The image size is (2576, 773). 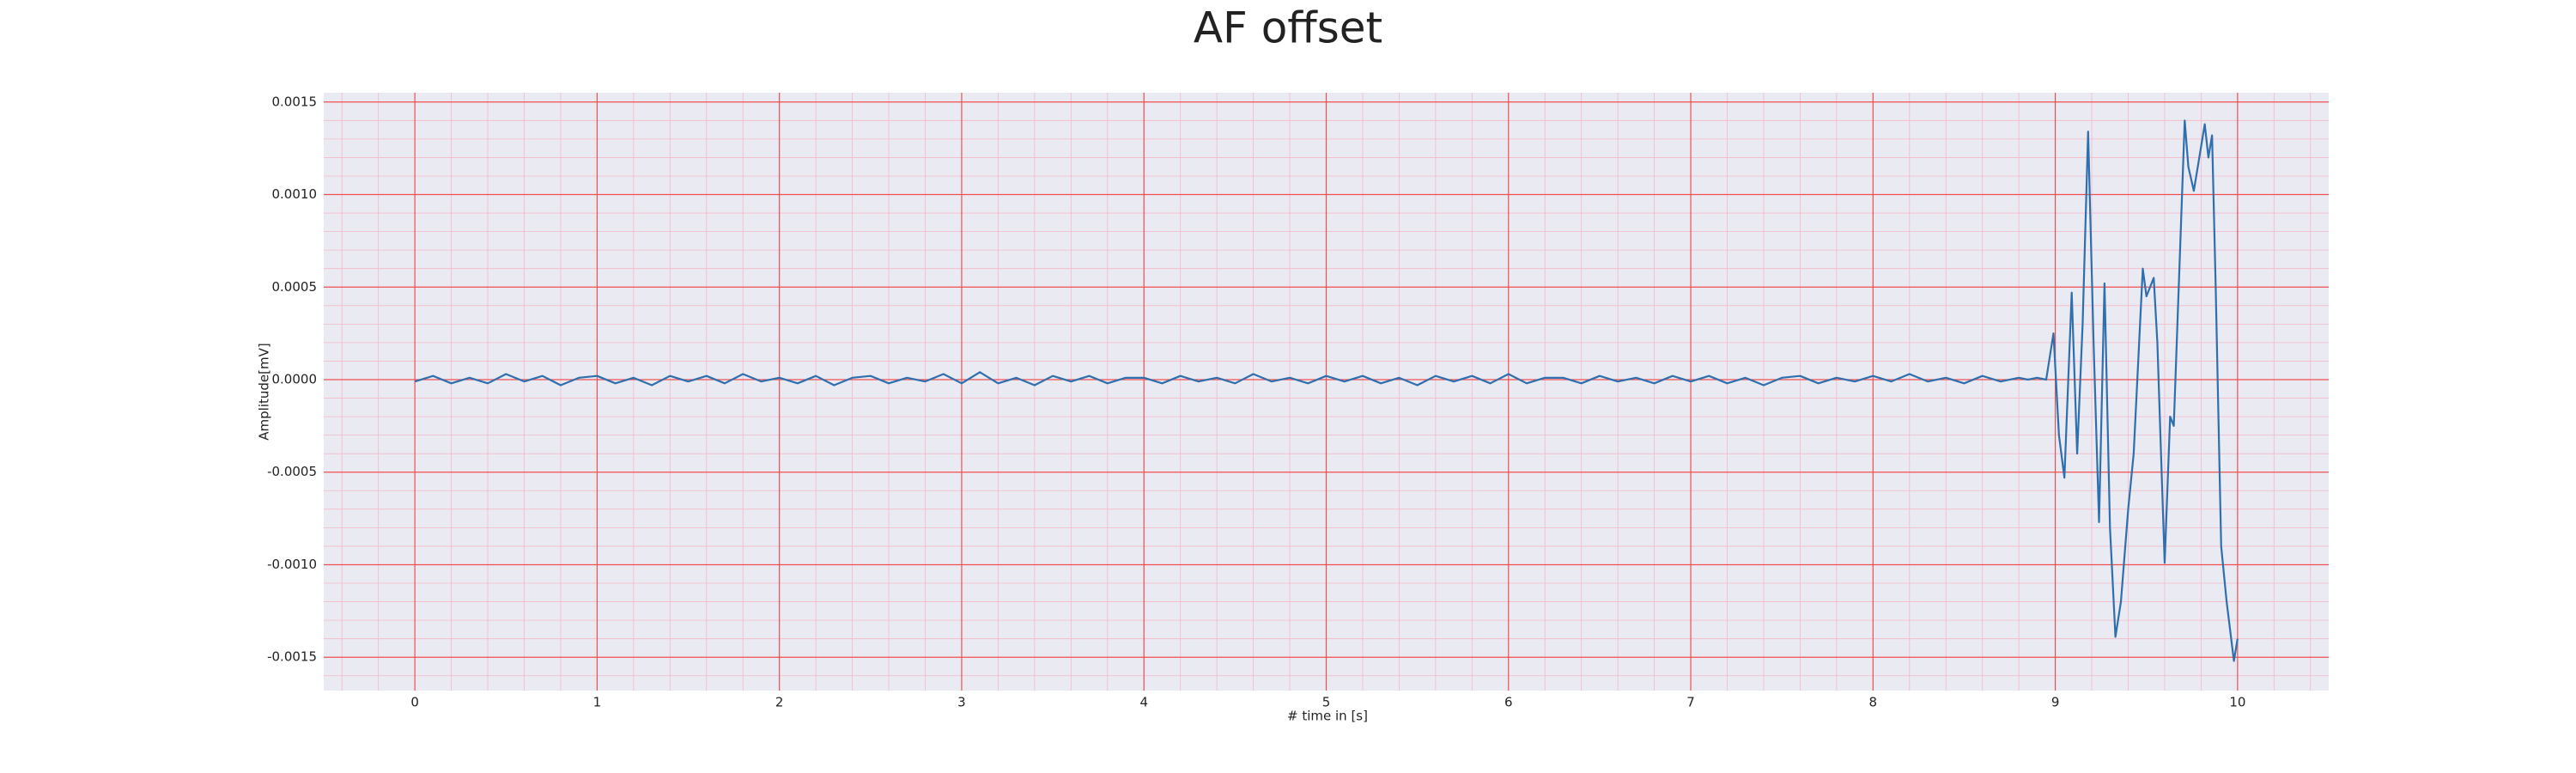 I want to click on y-tick-label: -0.0010, so click(x=292, y=564).